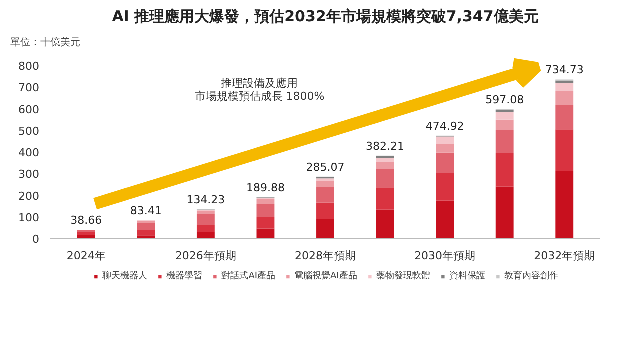 The height and width of the screenshot is (342, 630). Describe the element at coordinates (249, 276) in the screenshot. I see `legend-label: 對話式AI產品` at that location.